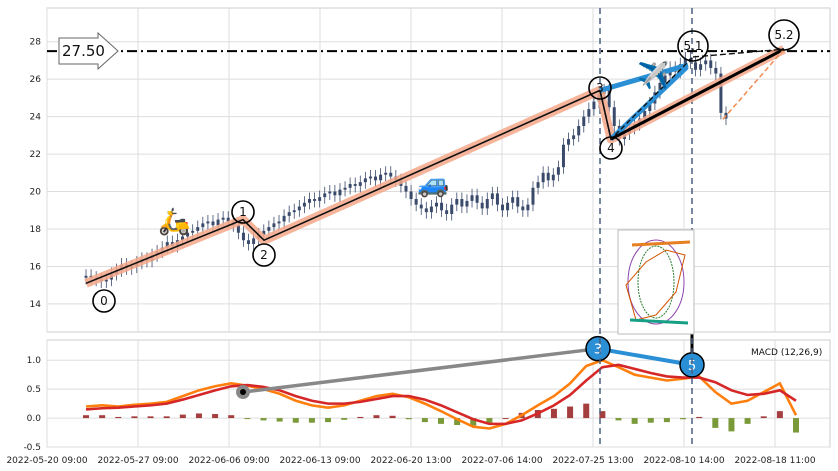  I want to click on macd-legend-label: MACD (12,26,9), so click(786, 353).